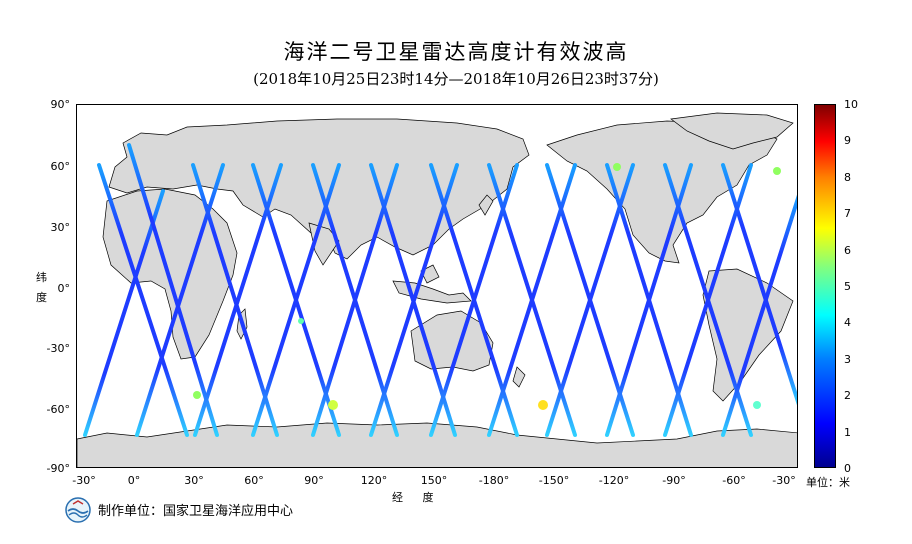 Image resolution: width=912 pixels, height=544 pixels. What do you see at coordinates (60, 166) in the screenshot?
I see `lat-tick: 60°` at bounding box center [60, 166].